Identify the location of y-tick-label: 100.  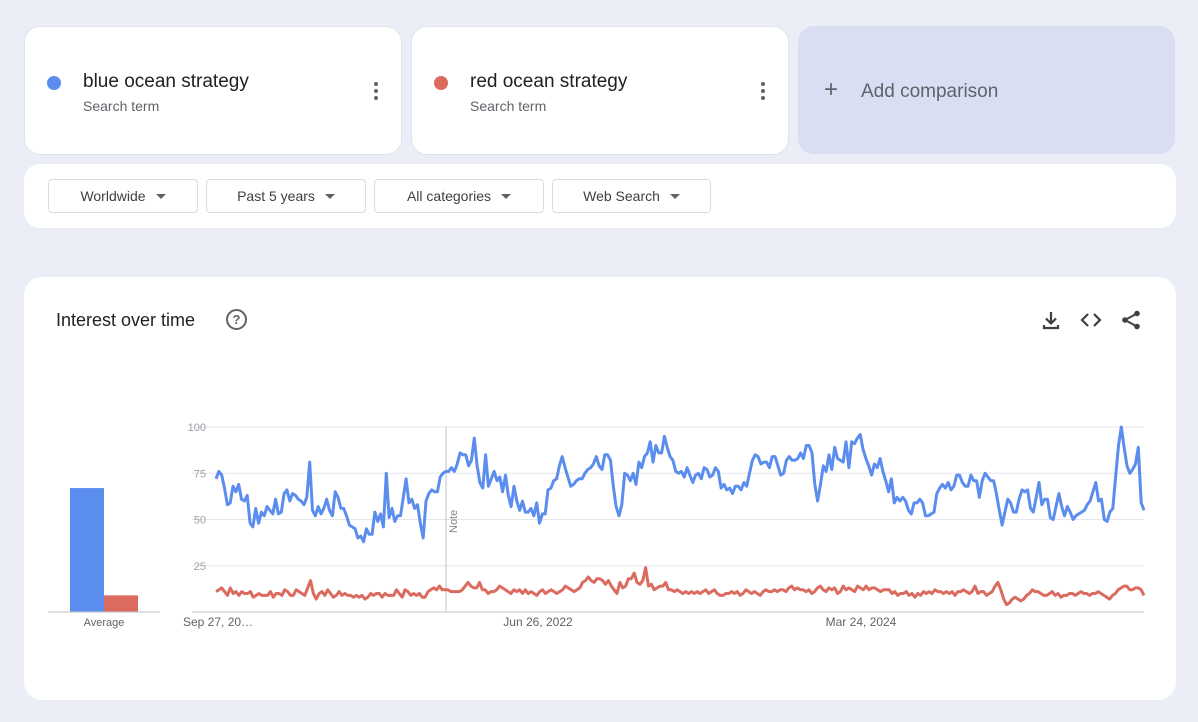
(197, 428).